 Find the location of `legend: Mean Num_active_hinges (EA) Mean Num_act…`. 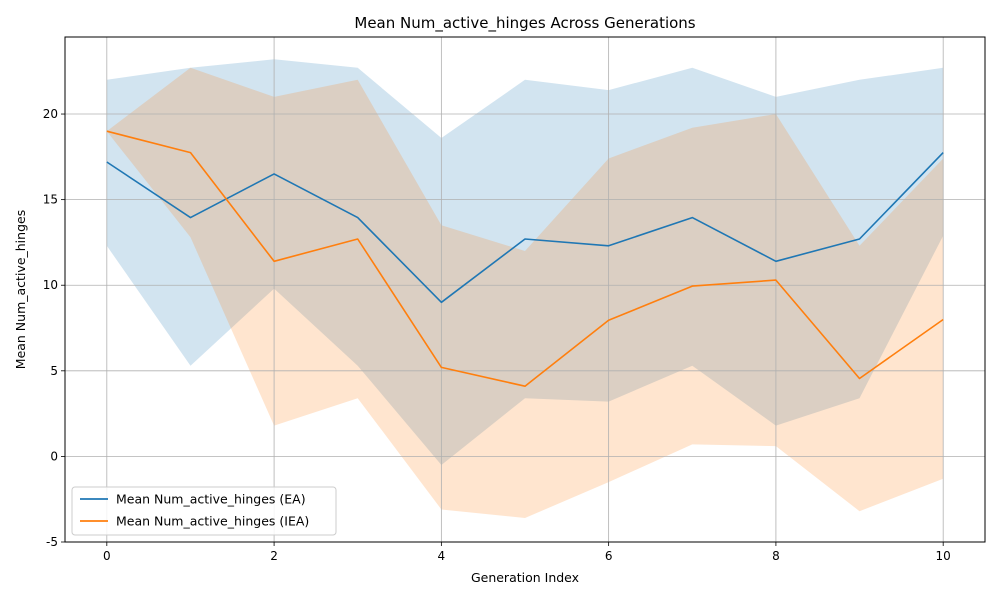

legend: Mean Num_active_hinges (EA) Mean Num_act… is located at coordinates (204, 511).